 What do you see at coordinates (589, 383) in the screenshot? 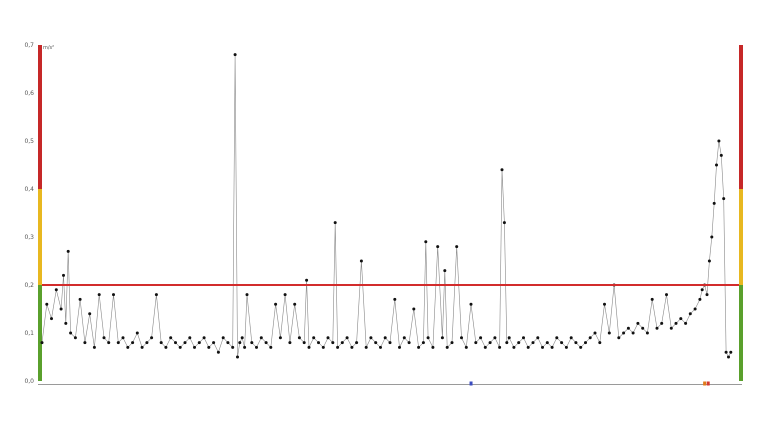
I see `event-markers` at bounding box center [589, 383].